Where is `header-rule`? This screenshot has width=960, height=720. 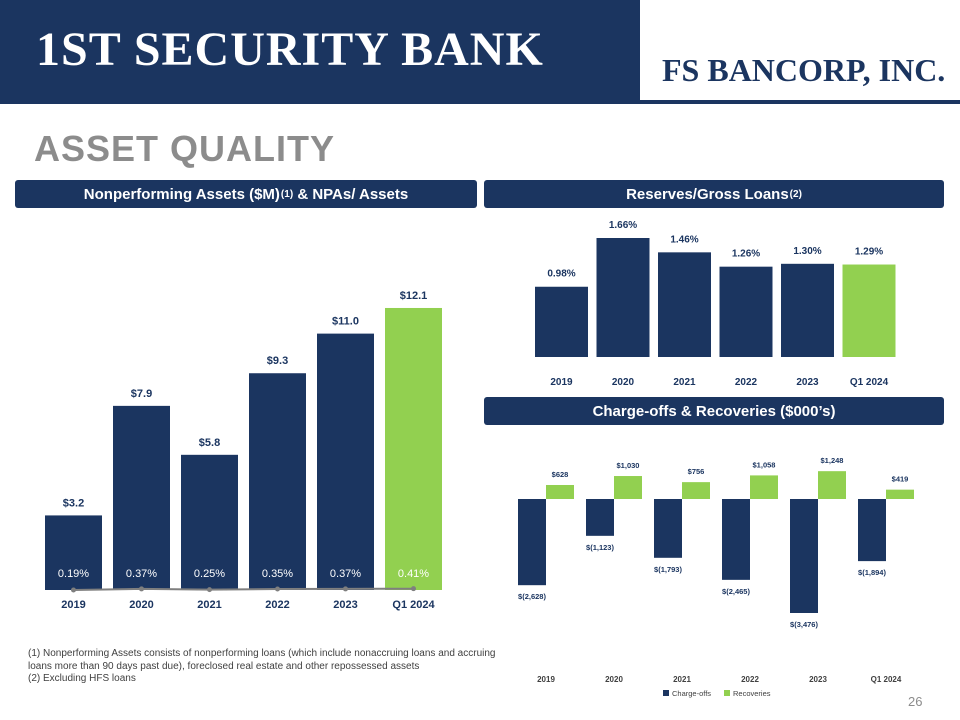 header-rule is located at coordinates (480, 102).